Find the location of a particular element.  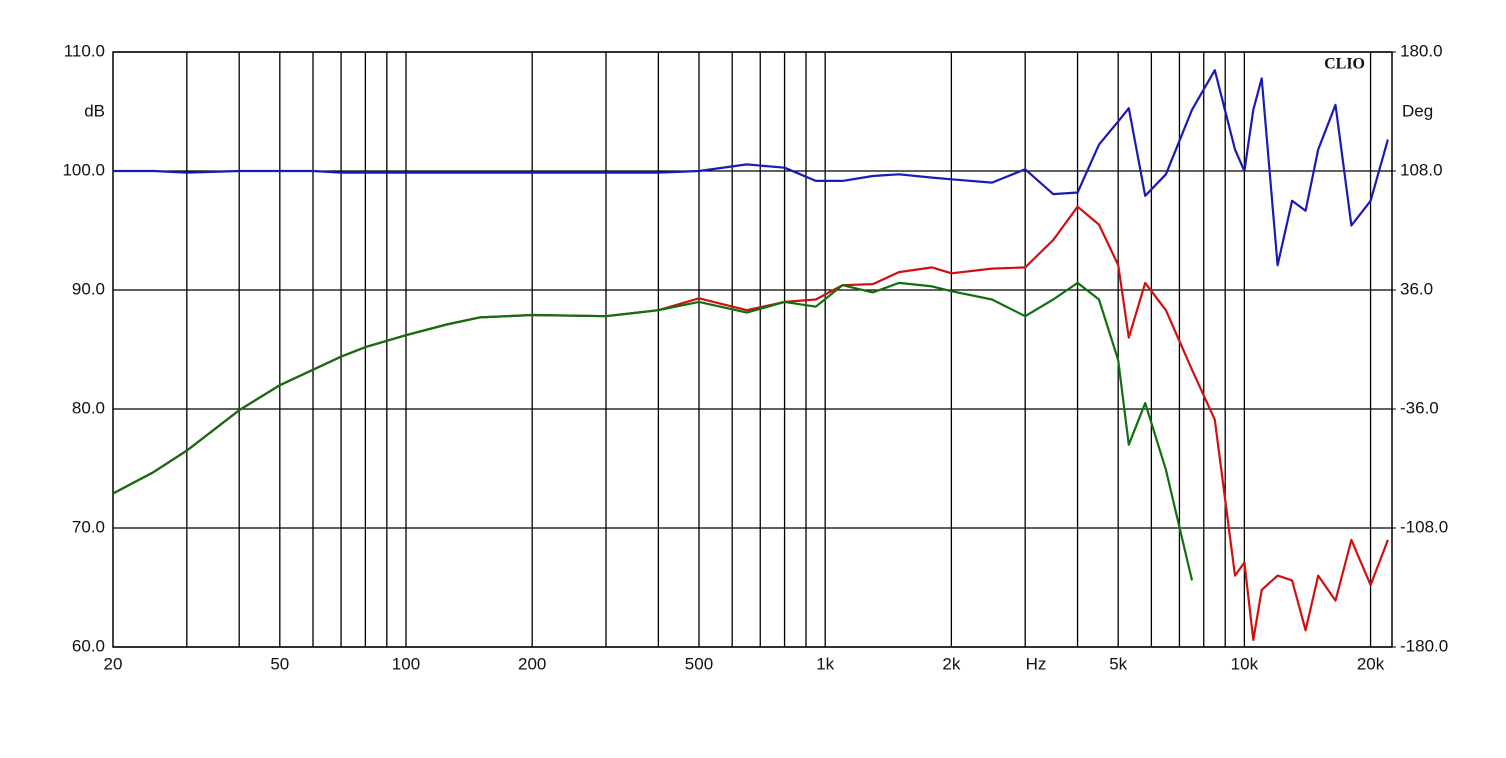

y-axis-label: dB is located at coordinates (94, 110).